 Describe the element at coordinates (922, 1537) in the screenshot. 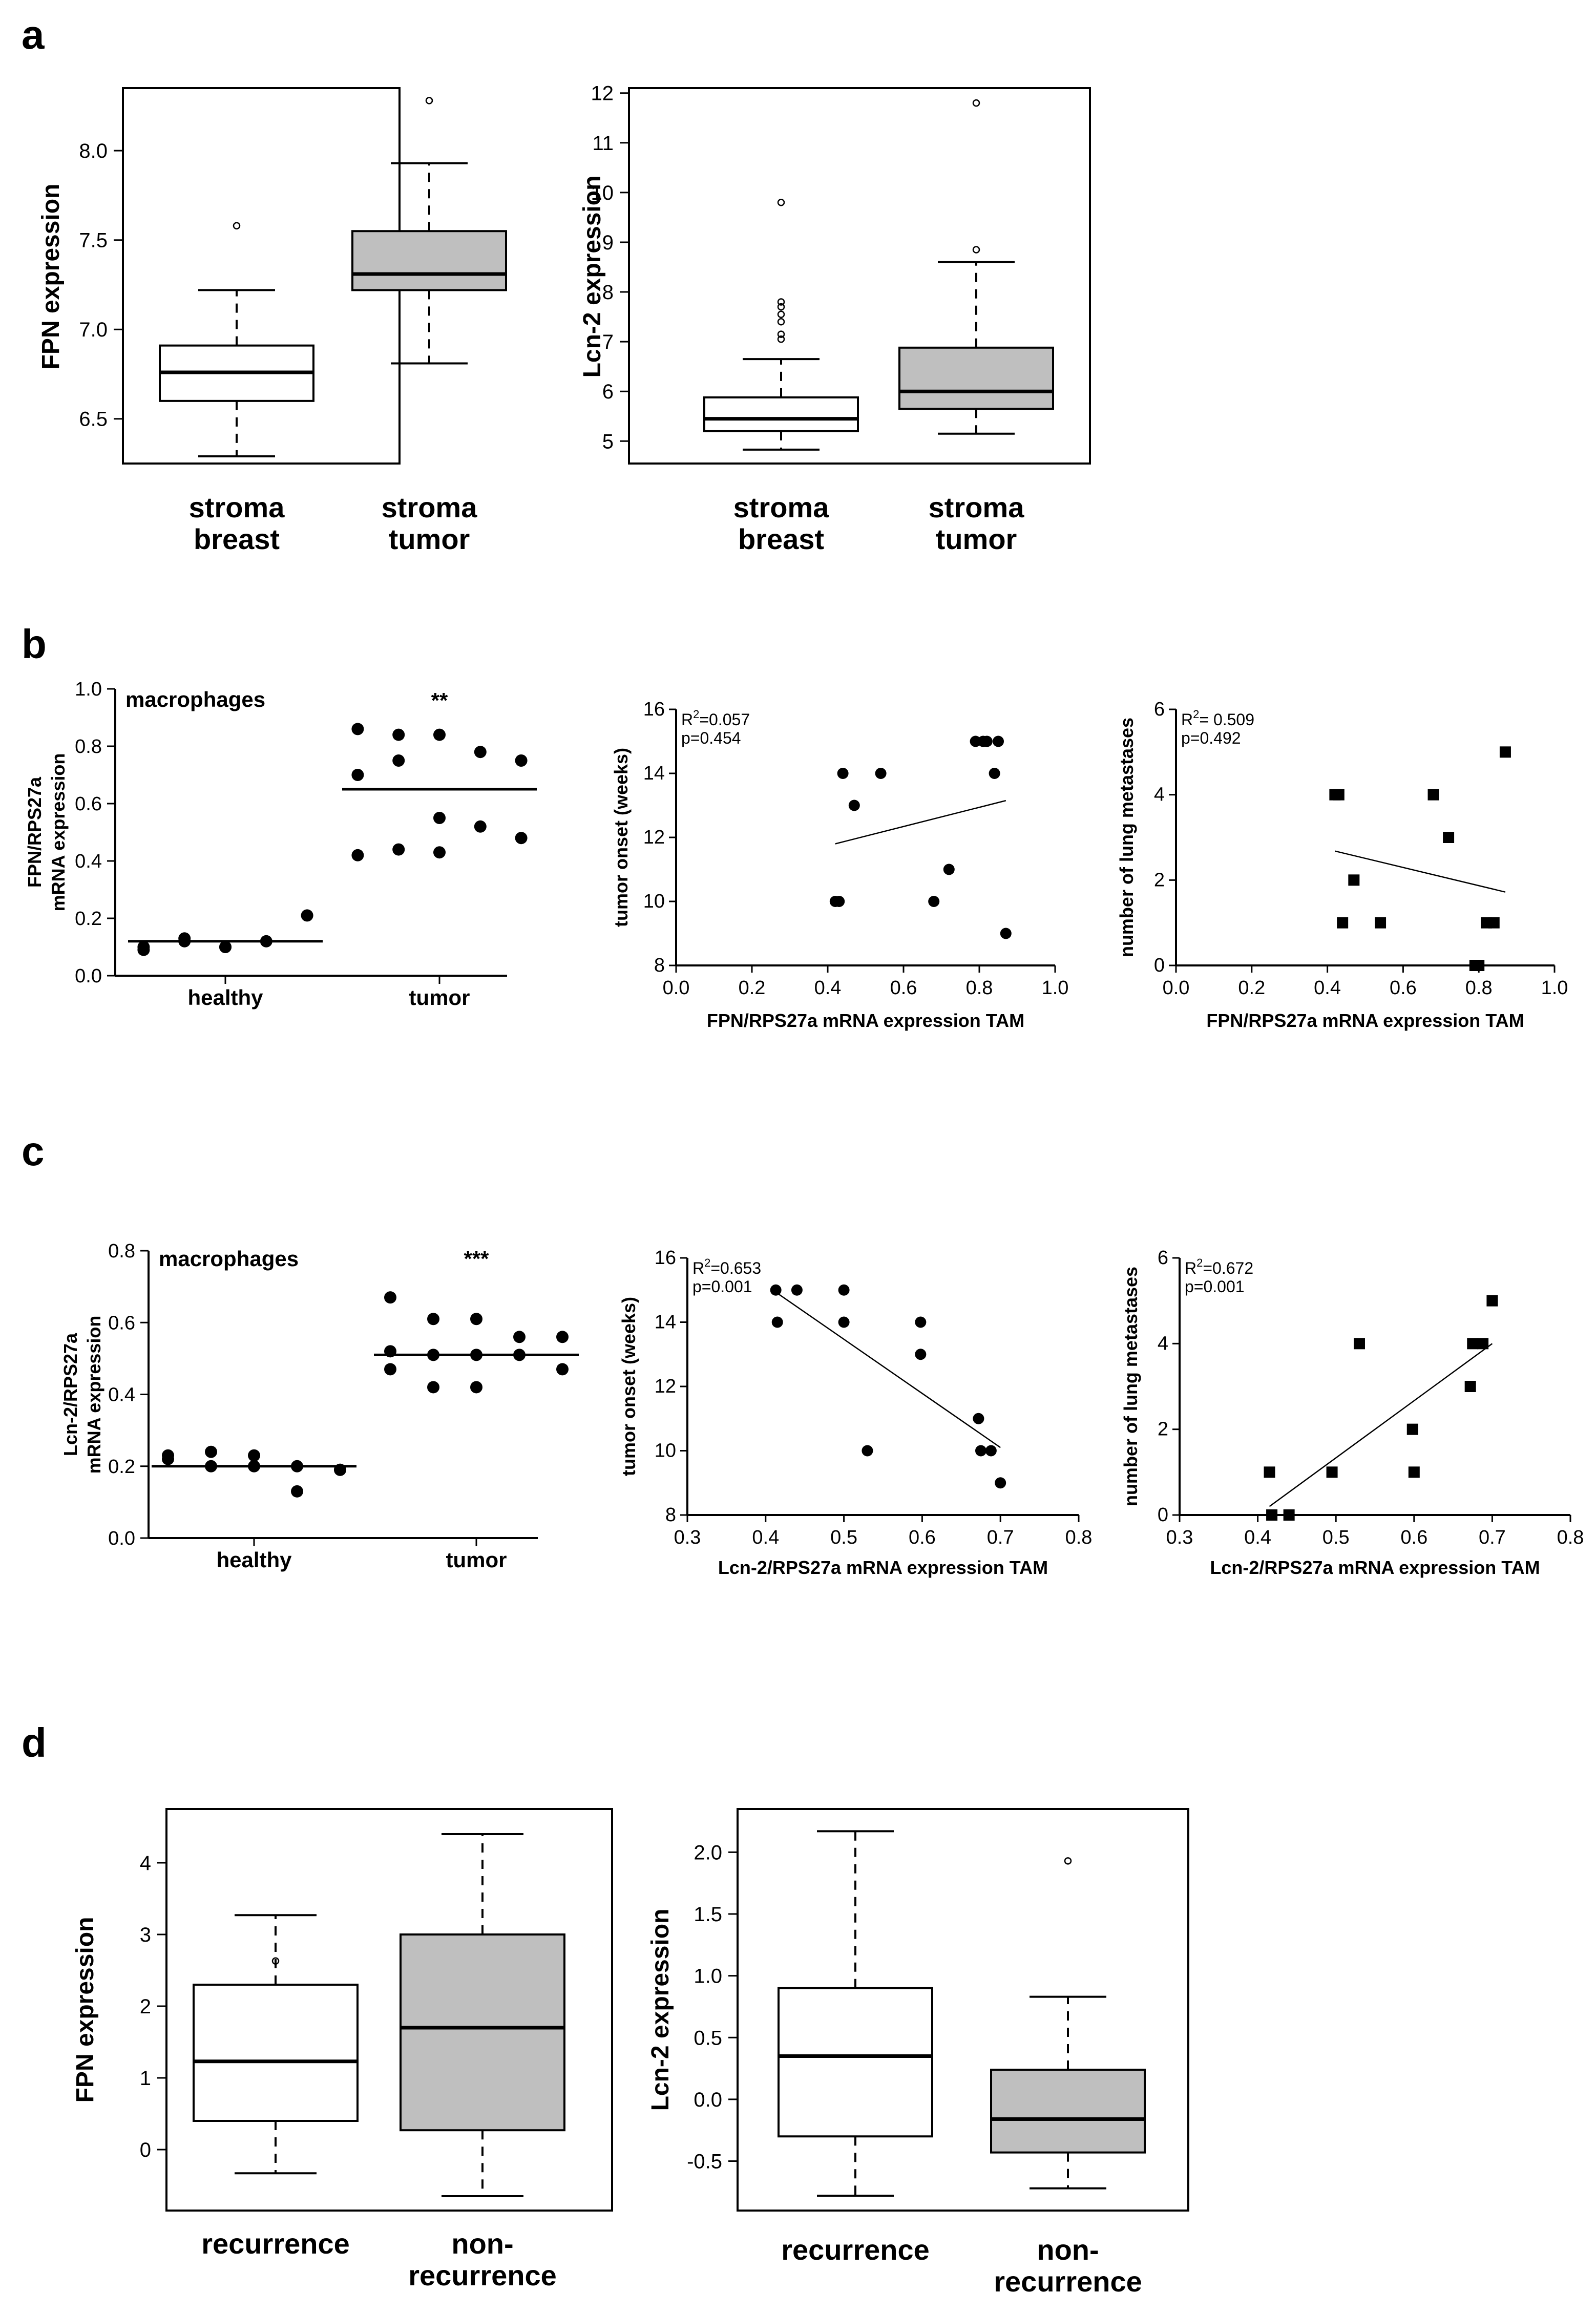

I see `x-tick-label: 0.6` at that location.